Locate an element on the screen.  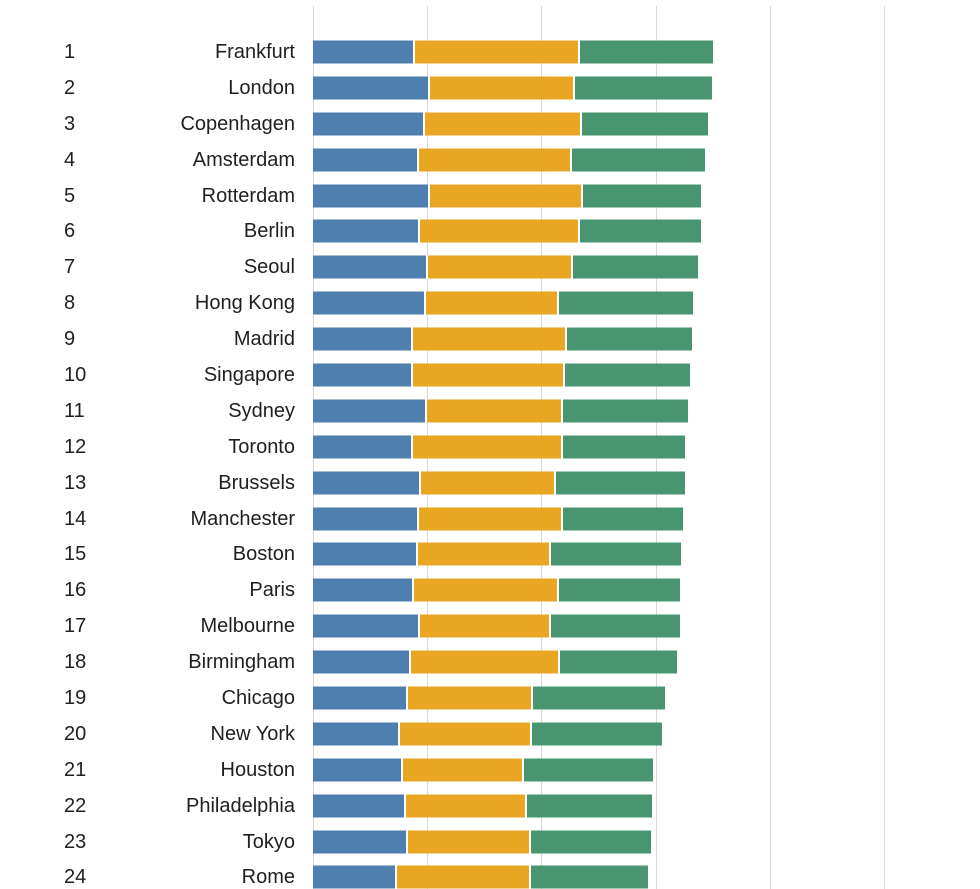
chart-row: 6 Berlin is located at coordinates (490, 231).